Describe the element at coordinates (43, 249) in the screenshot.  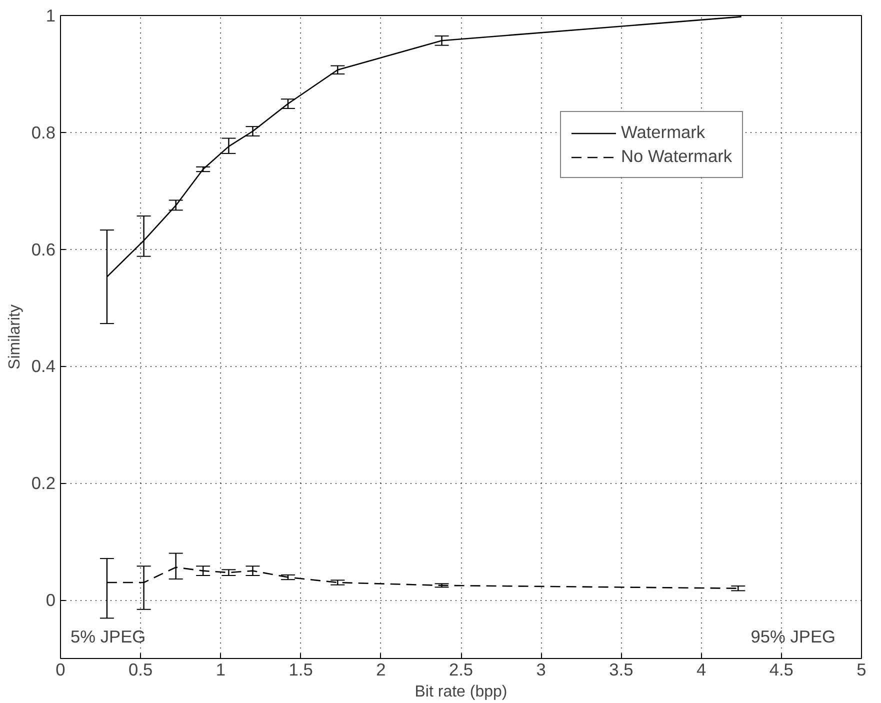
I see `y-tick-label: 0.6` at that location.